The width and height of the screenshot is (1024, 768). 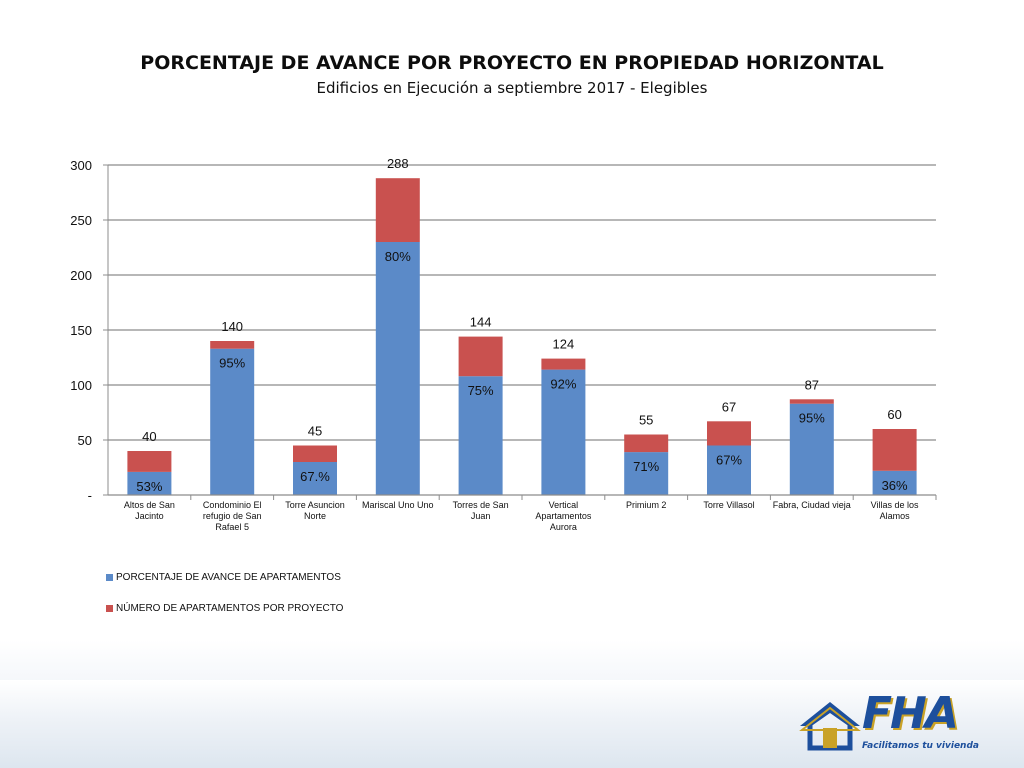 What do you see at coordinates (232, 326) in the screenshot?
I see `data-label-numero: 140` at bounding box center [232, 326].